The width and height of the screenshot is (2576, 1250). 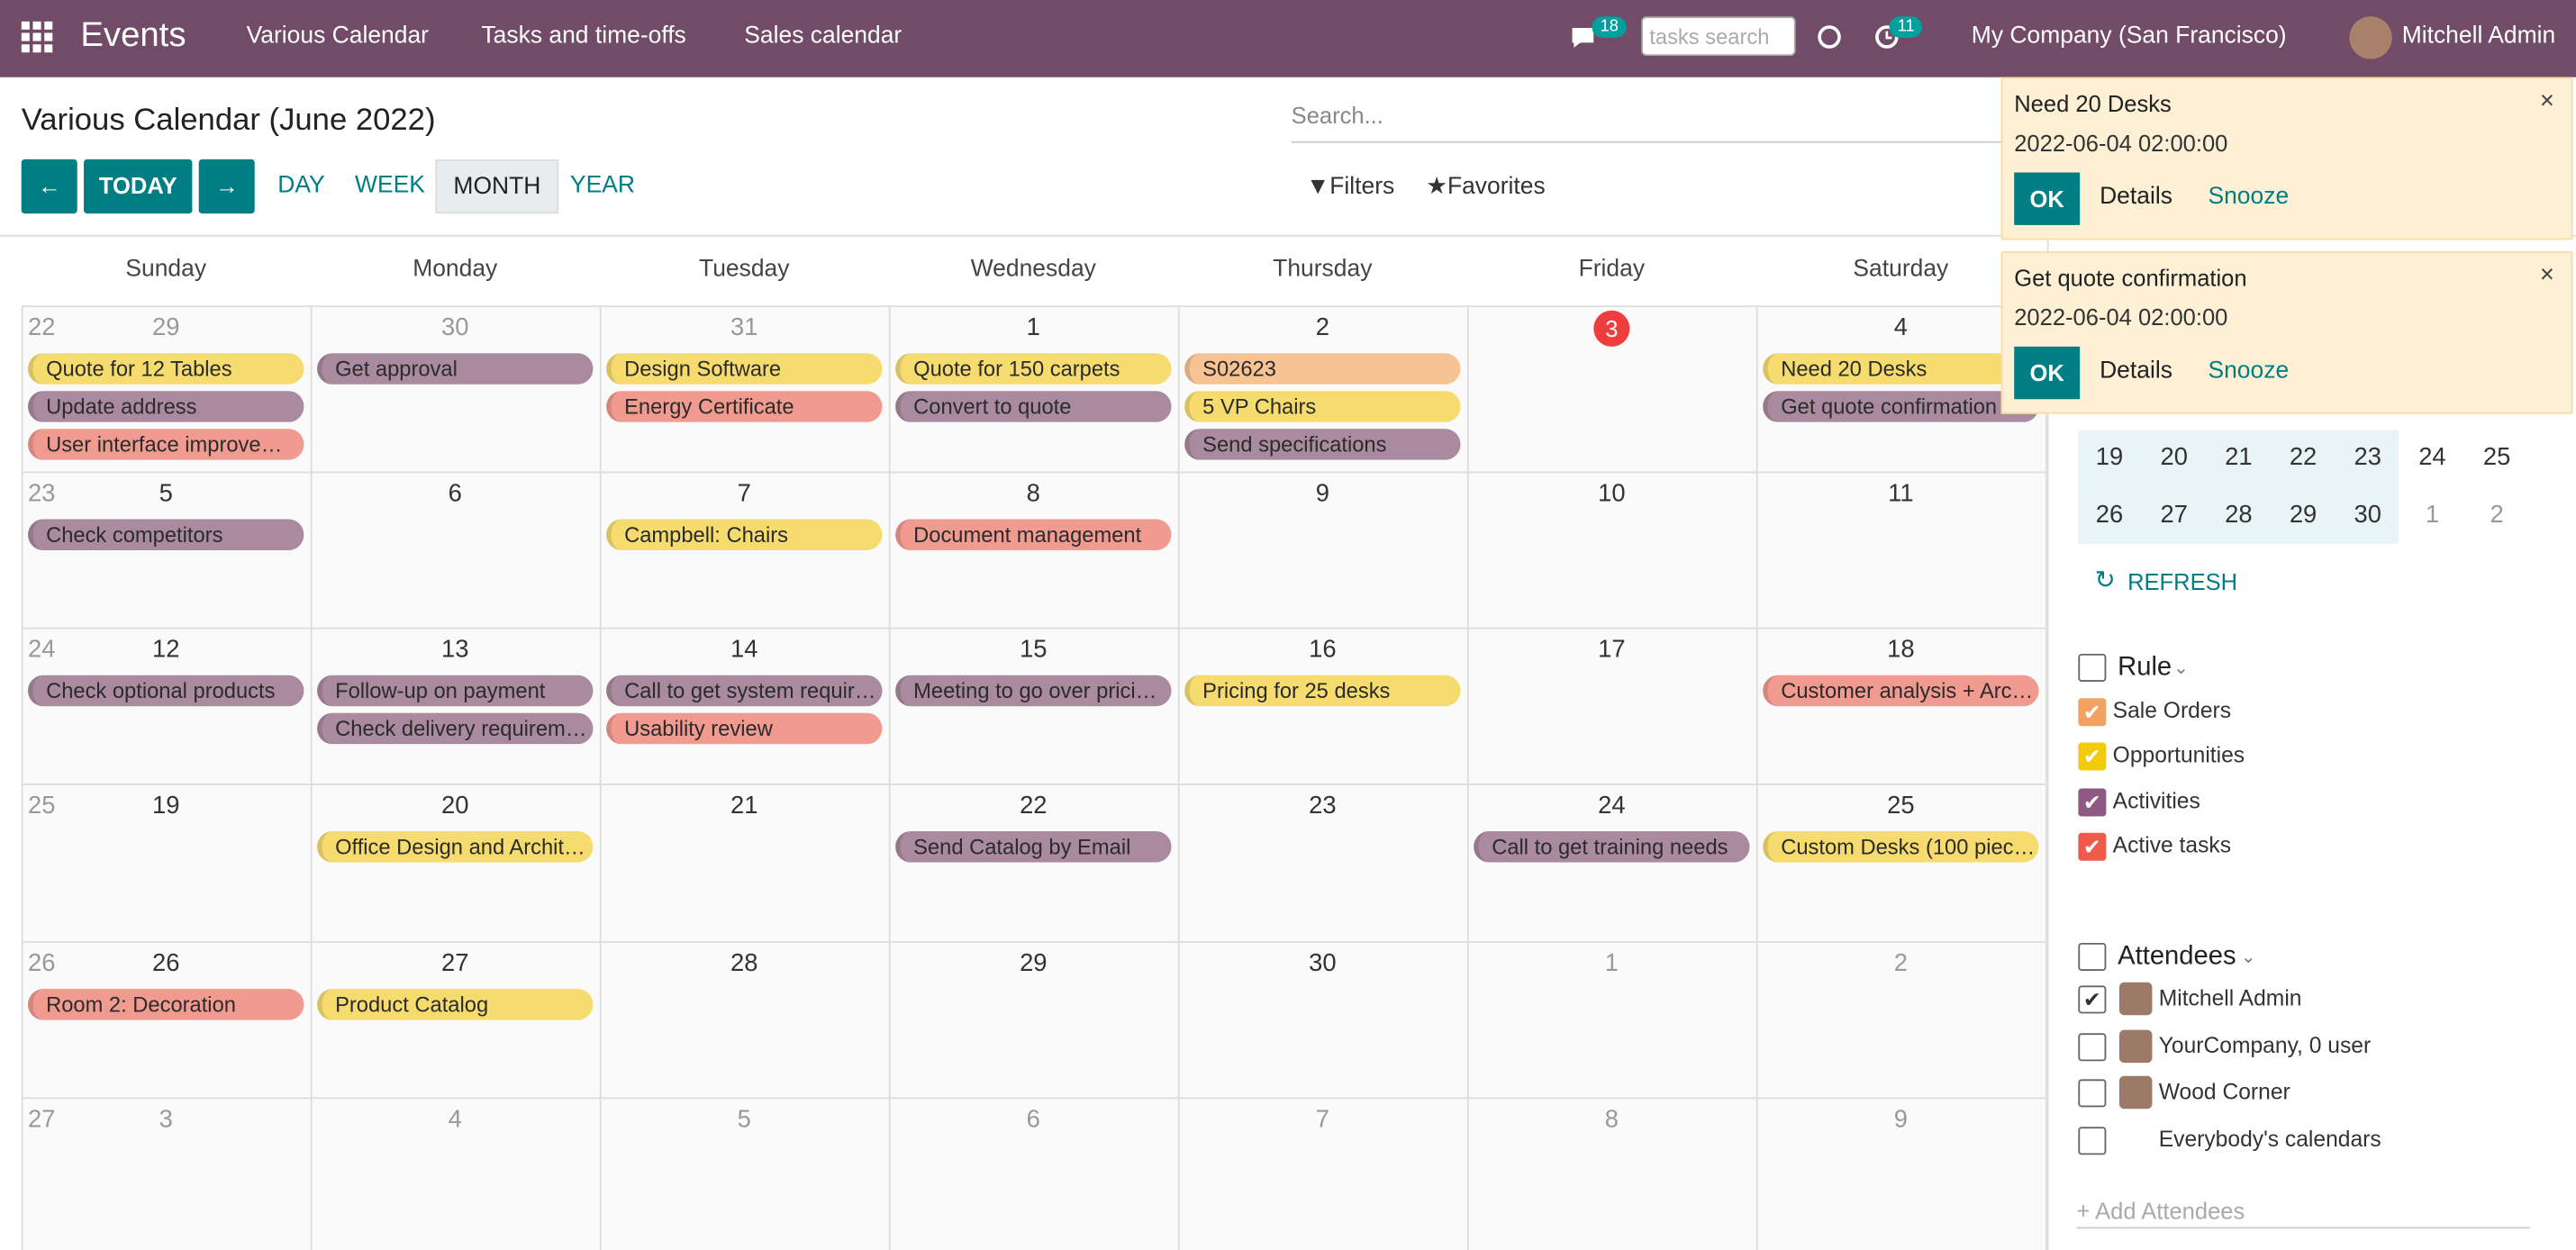 I want to click on day-number: 16, so click(x=1323, y=650).